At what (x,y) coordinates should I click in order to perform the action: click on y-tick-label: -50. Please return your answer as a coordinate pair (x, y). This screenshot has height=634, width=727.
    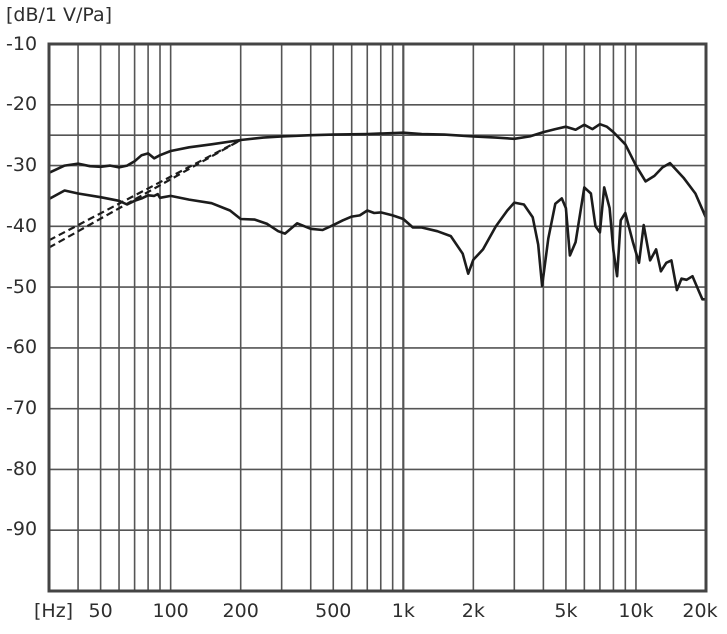
    Looking at the image, I should click on (22, 287).